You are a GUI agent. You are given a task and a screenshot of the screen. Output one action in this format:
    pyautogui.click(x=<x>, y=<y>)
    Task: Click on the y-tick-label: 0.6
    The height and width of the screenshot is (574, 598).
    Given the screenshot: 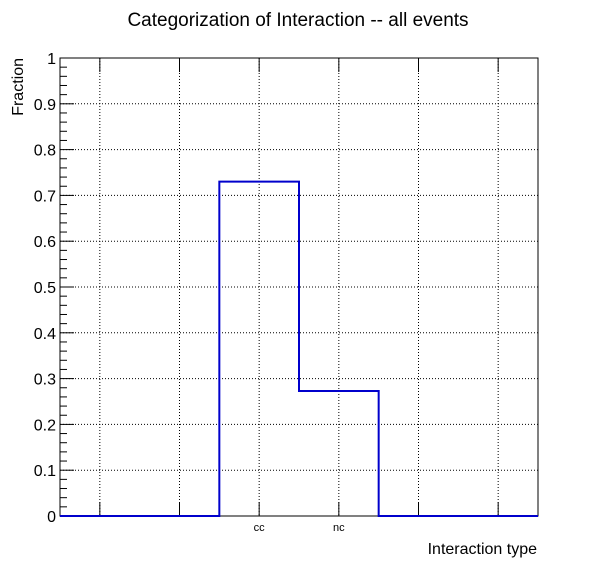 What is the action you would take?
    pyautogui.click(x=45, y=242)
    